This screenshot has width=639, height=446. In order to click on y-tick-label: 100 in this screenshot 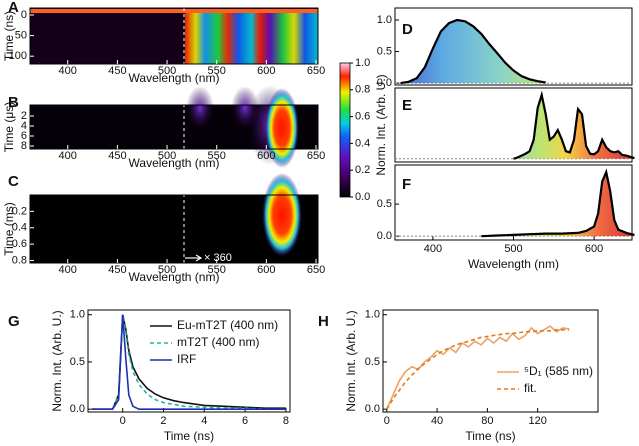, I will do `click(18, 56)`.